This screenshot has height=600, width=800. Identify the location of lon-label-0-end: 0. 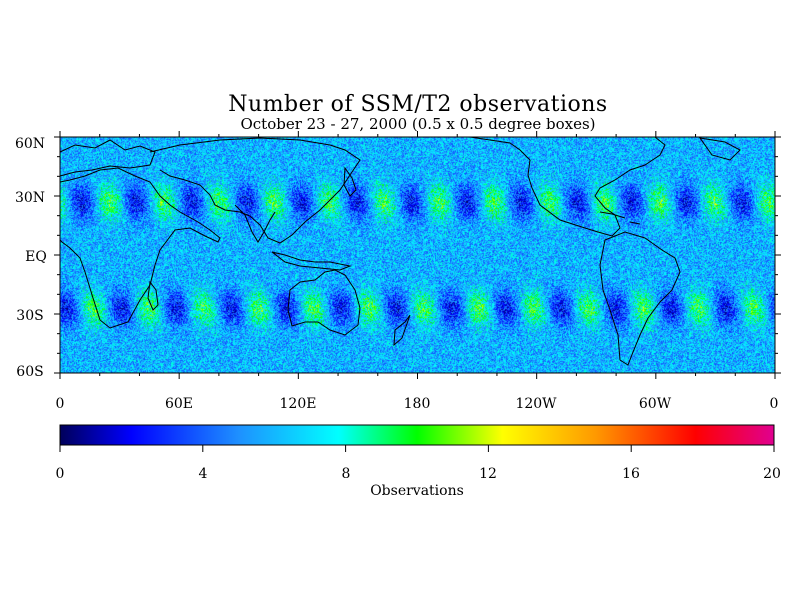
(774, 404).